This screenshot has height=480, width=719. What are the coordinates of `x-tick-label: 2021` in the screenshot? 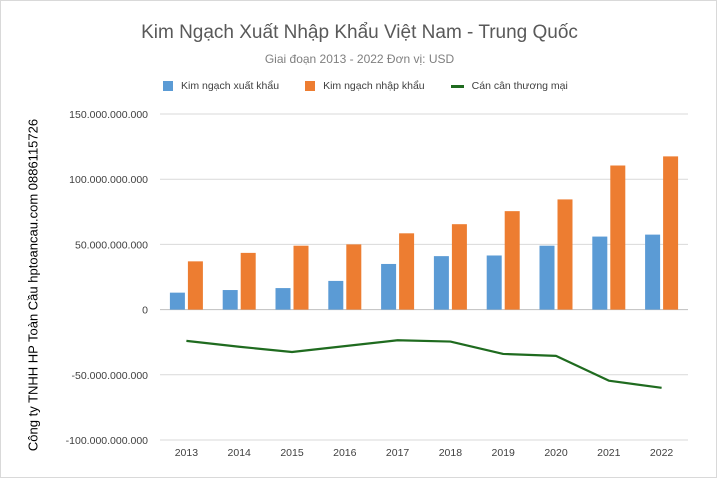 It's located at (609, 453).